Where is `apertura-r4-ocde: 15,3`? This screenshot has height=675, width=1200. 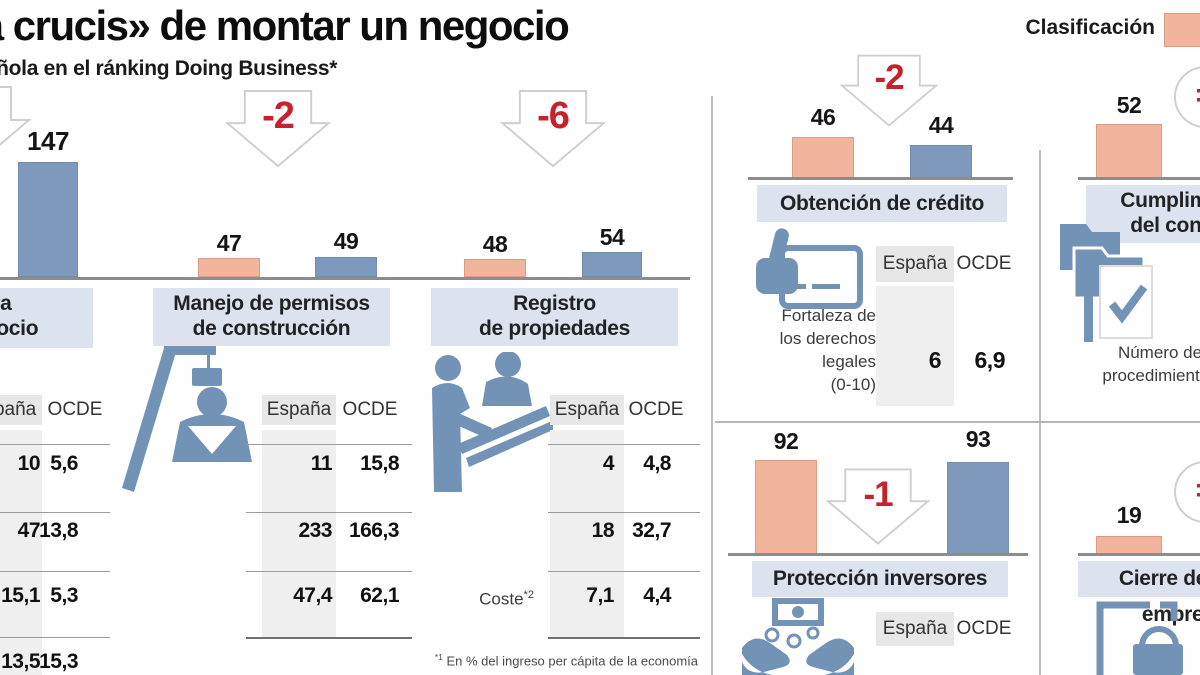
apertura-r4-ocde: 15,3 is located at coordinates (58, 661).